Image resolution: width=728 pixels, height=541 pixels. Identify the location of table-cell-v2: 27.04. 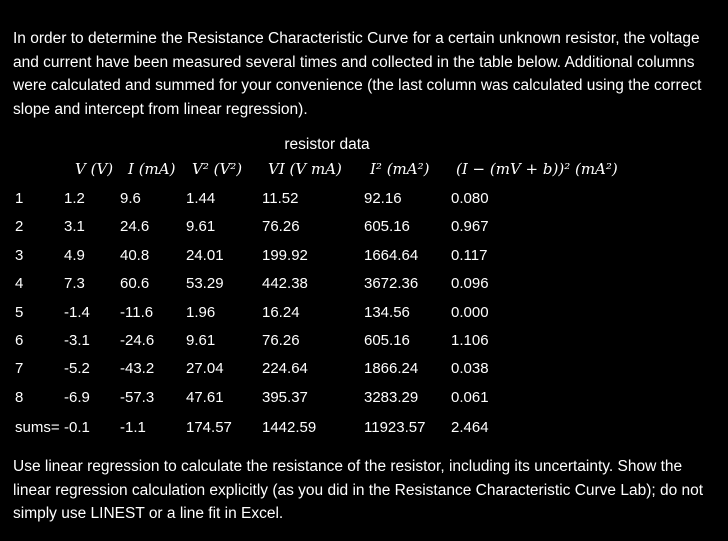
(205, 369).